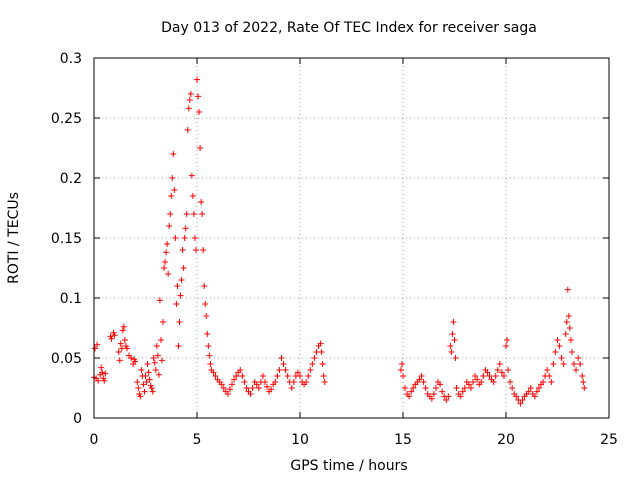  Describe the element at coordinates (66, 359) in the screenshot. I see `y-tick-label: 0.05` at that location.